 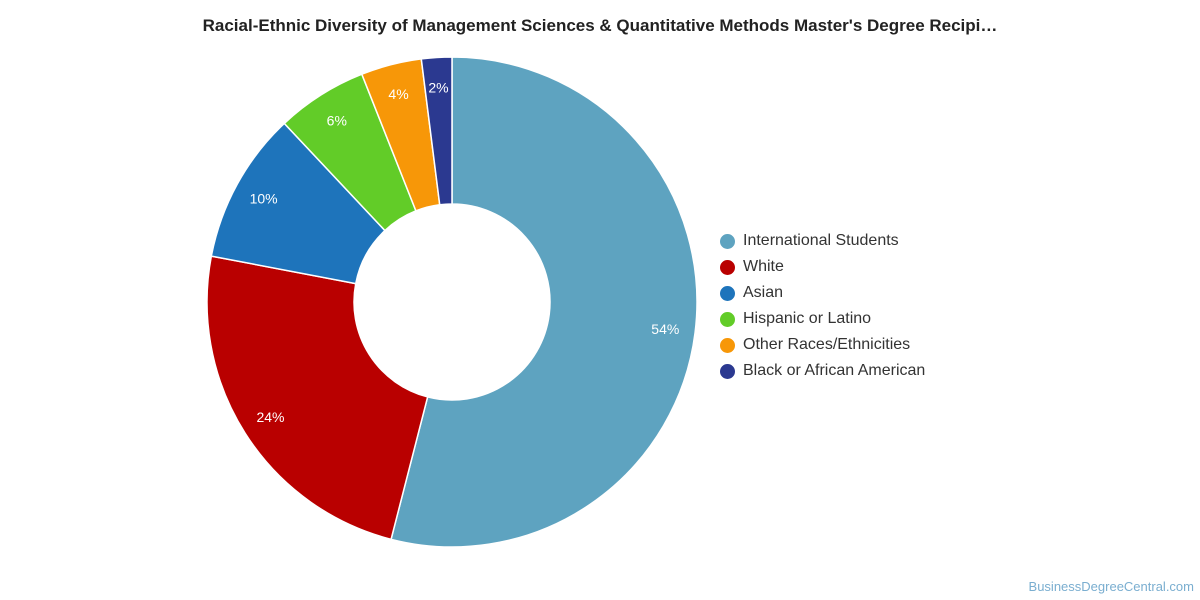 What do you see at coordinates (763, 292) in the screenshot?
I see `legend-label: Asian` at bounding box center [763, 292].